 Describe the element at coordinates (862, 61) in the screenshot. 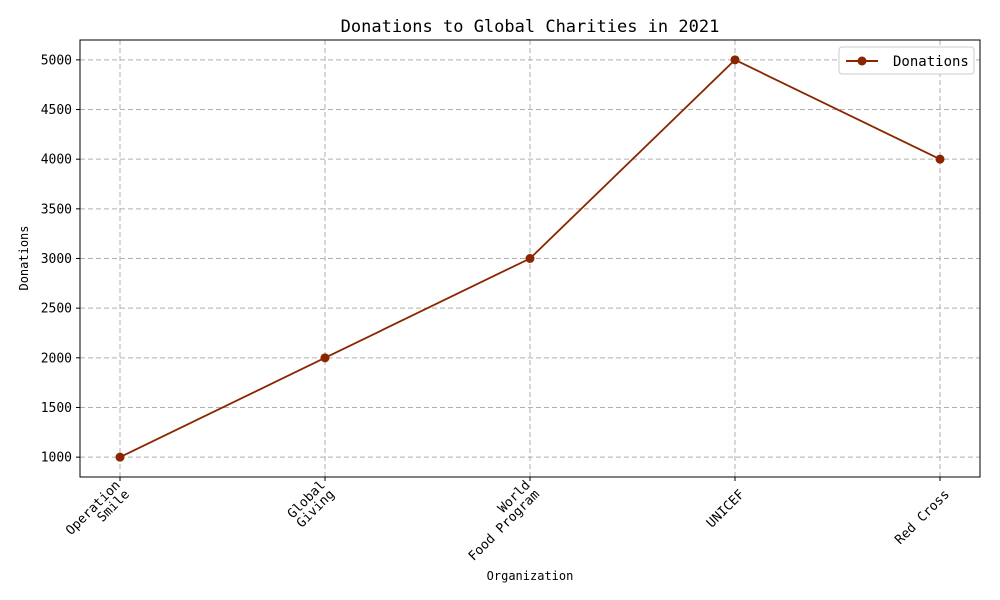

I see `legend-marker` at that location.